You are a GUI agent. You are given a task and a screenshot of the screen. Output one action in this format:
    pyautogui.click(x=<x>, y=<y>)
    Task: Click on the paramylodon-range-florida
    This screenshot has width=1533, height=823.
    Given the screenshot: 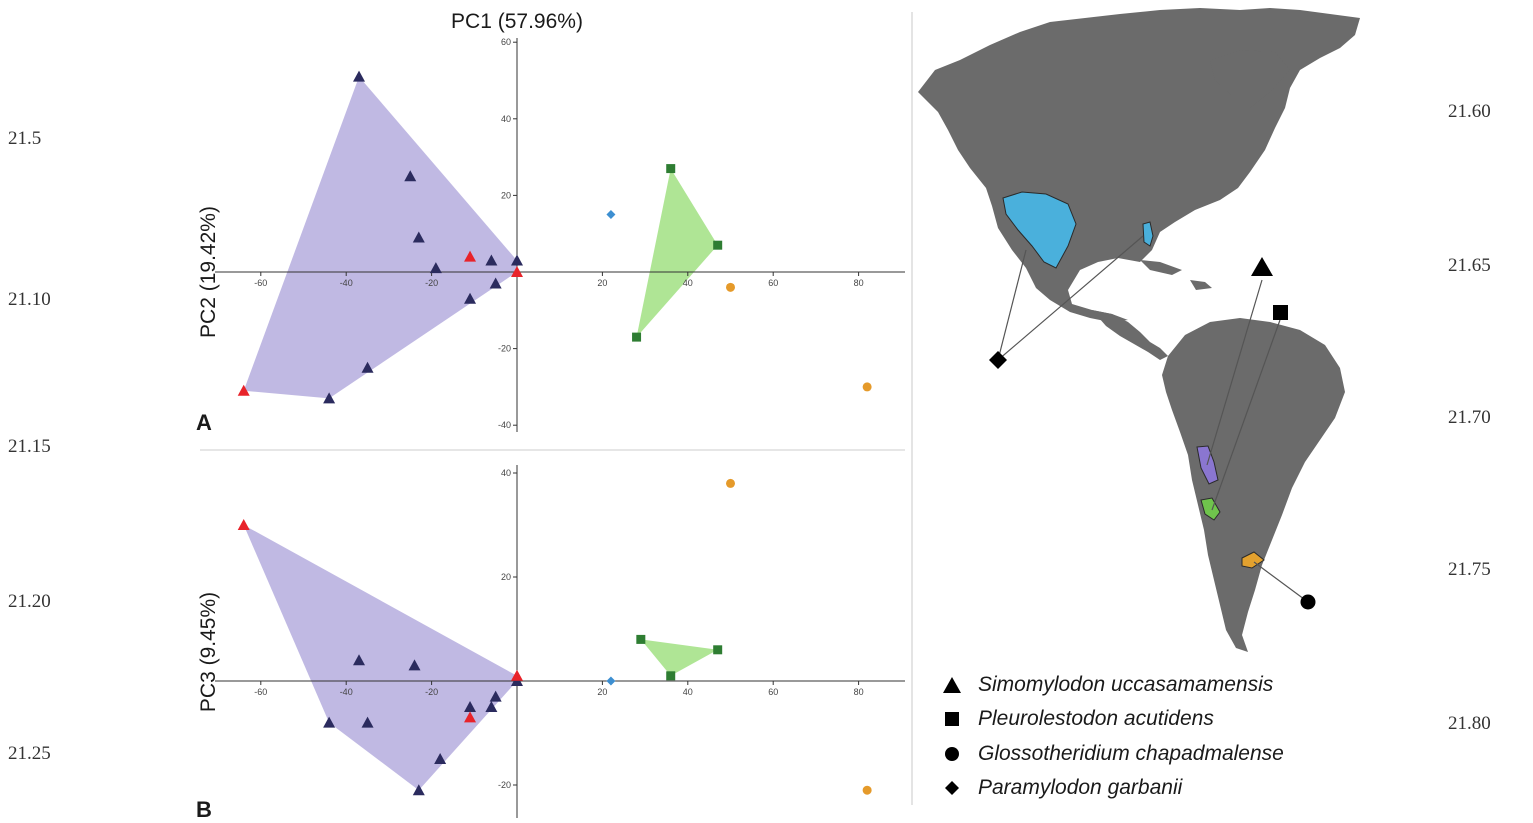 What is the action you would take?
    pyautogui.click(x=1148, y=234)
    